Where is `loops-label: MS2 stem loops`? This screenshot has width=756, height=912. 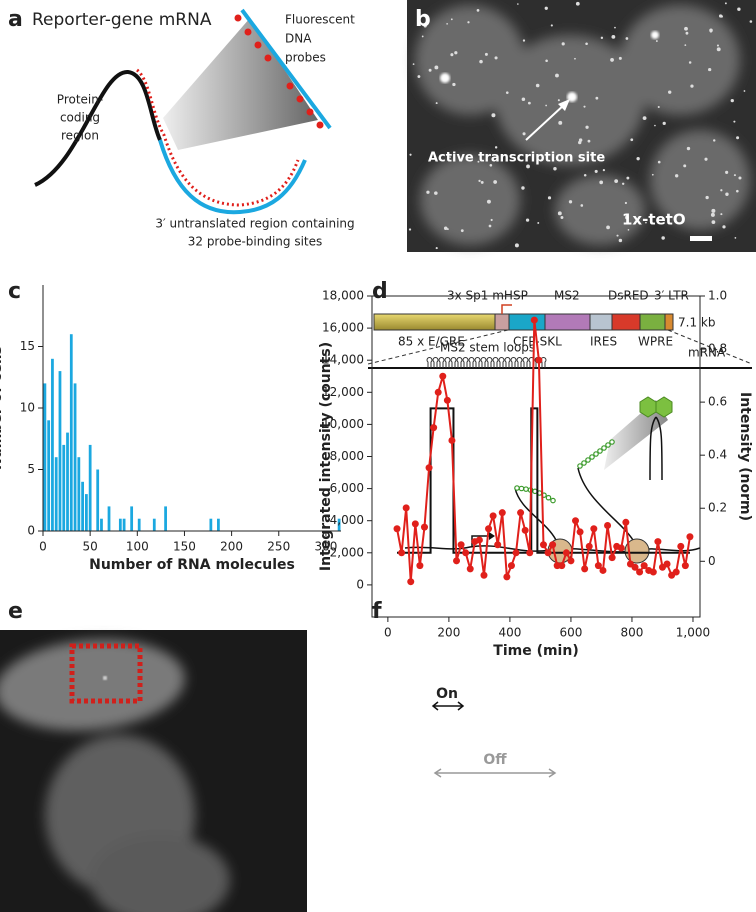
loops-label: MS2 stem loops is located at coordinates (487, 348).